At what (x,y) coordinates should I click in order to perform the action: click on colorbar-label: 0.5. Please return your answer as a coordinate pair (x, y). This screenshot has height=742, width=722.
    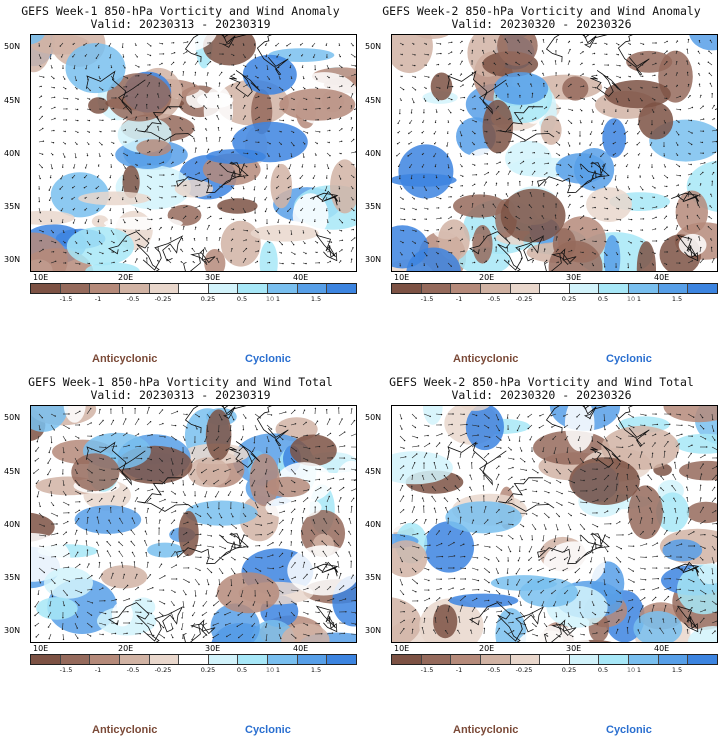
    Looking at the image, I should click on (242, 670).